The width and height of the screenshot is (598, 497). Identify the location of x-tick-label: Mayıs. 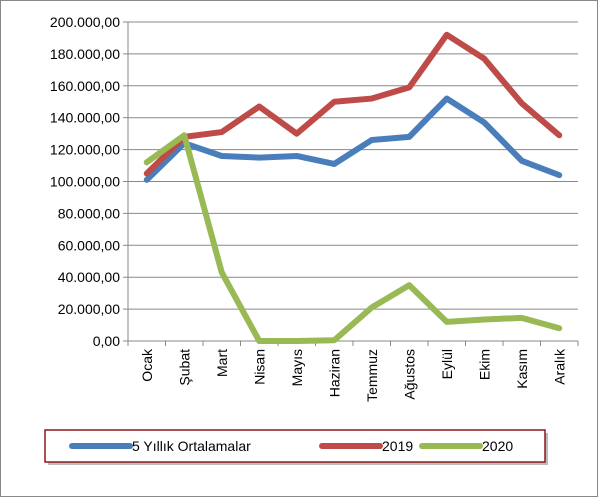
(297, 367).